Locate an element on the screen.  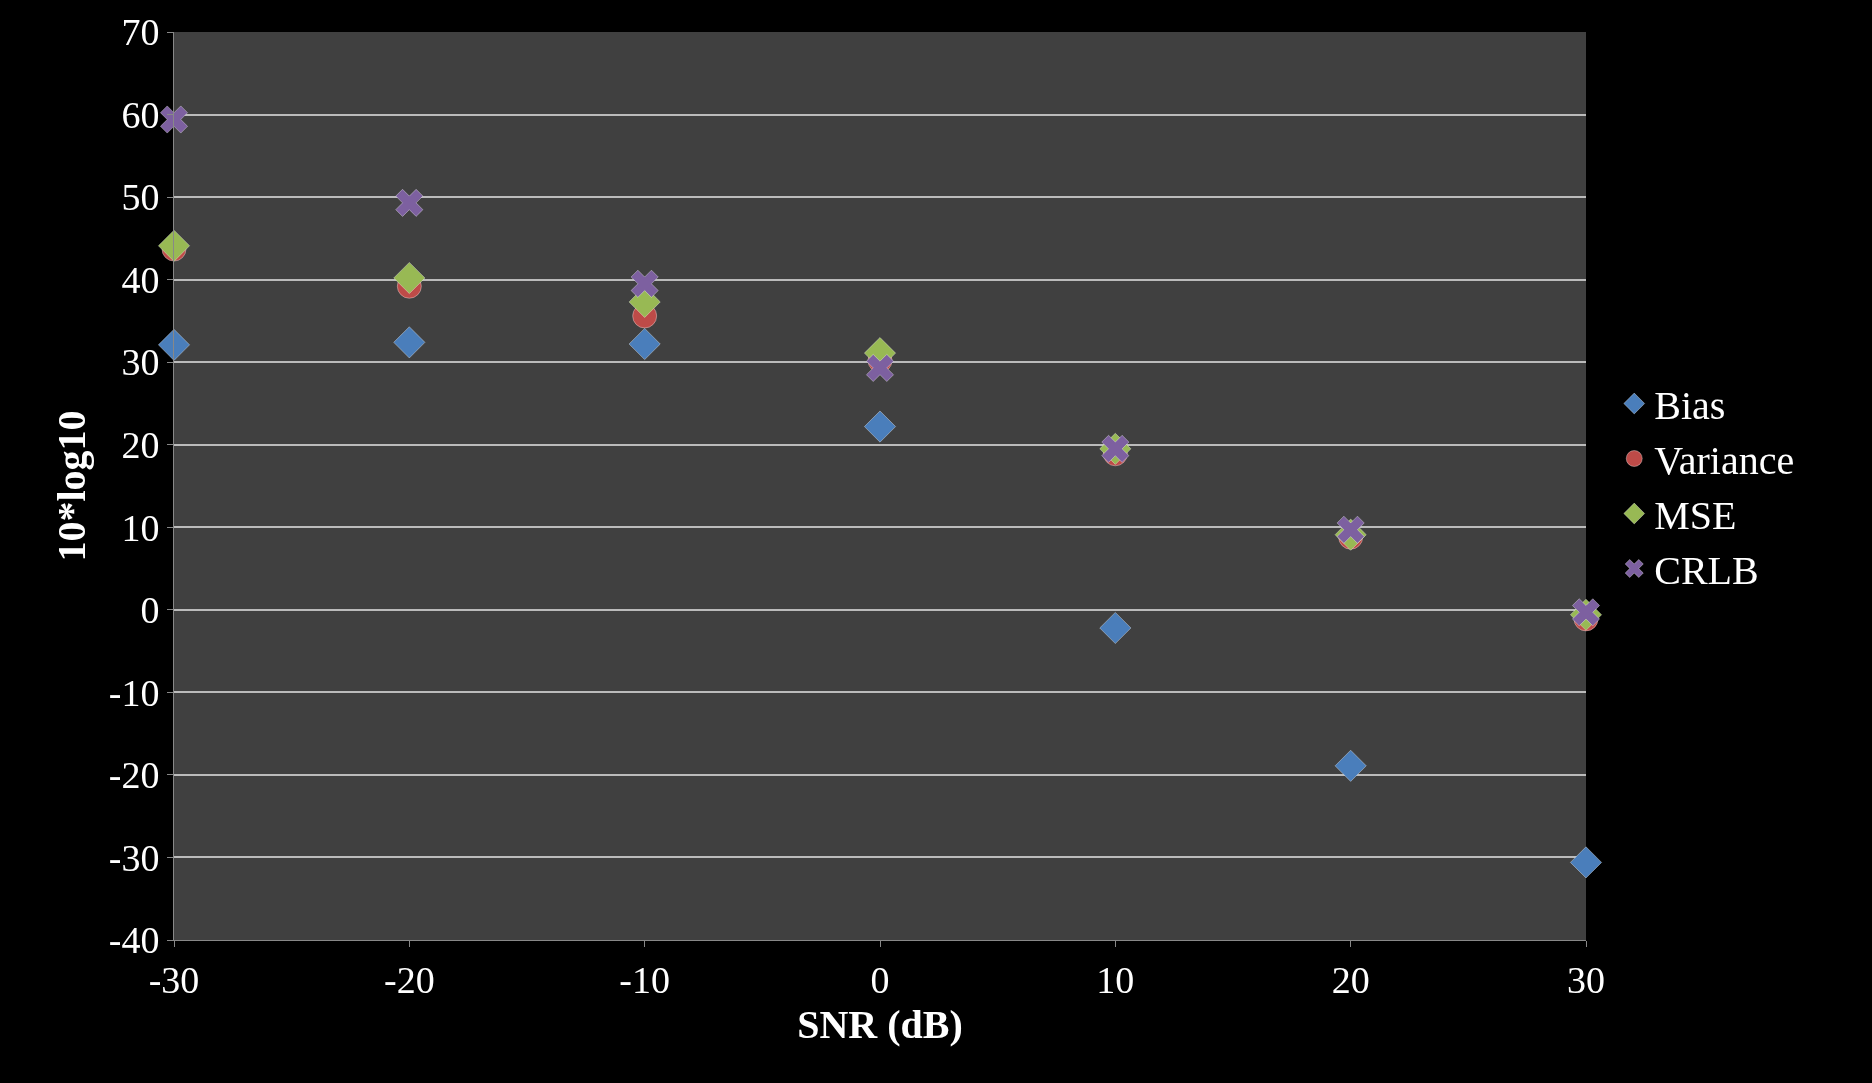
x-tick-label: -20 is located at coordinates (409, 979).